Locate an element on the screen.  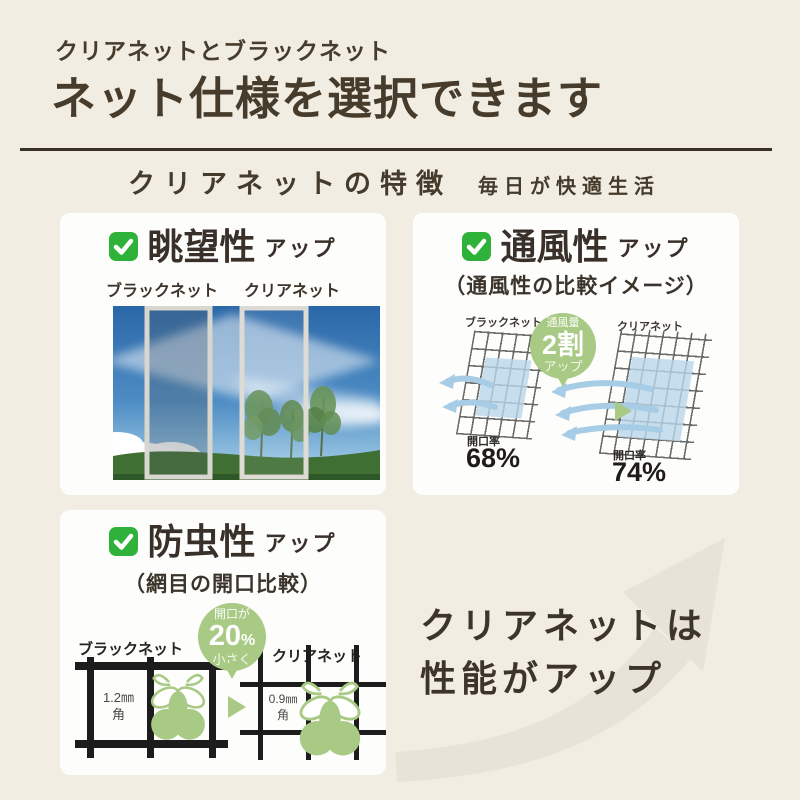
cell-size-value: 0.9㎜ is located at coordinates (283, 699).